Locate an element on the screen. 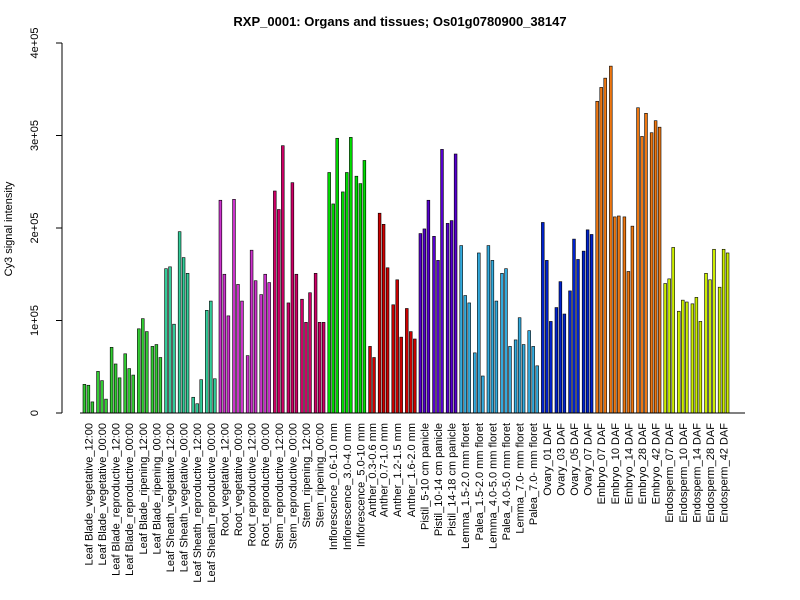 This screenshot has height=600, width=800. x-tick-label: Leaf Sheath_vegetative_12:00 is located at coordinates (171, 497).